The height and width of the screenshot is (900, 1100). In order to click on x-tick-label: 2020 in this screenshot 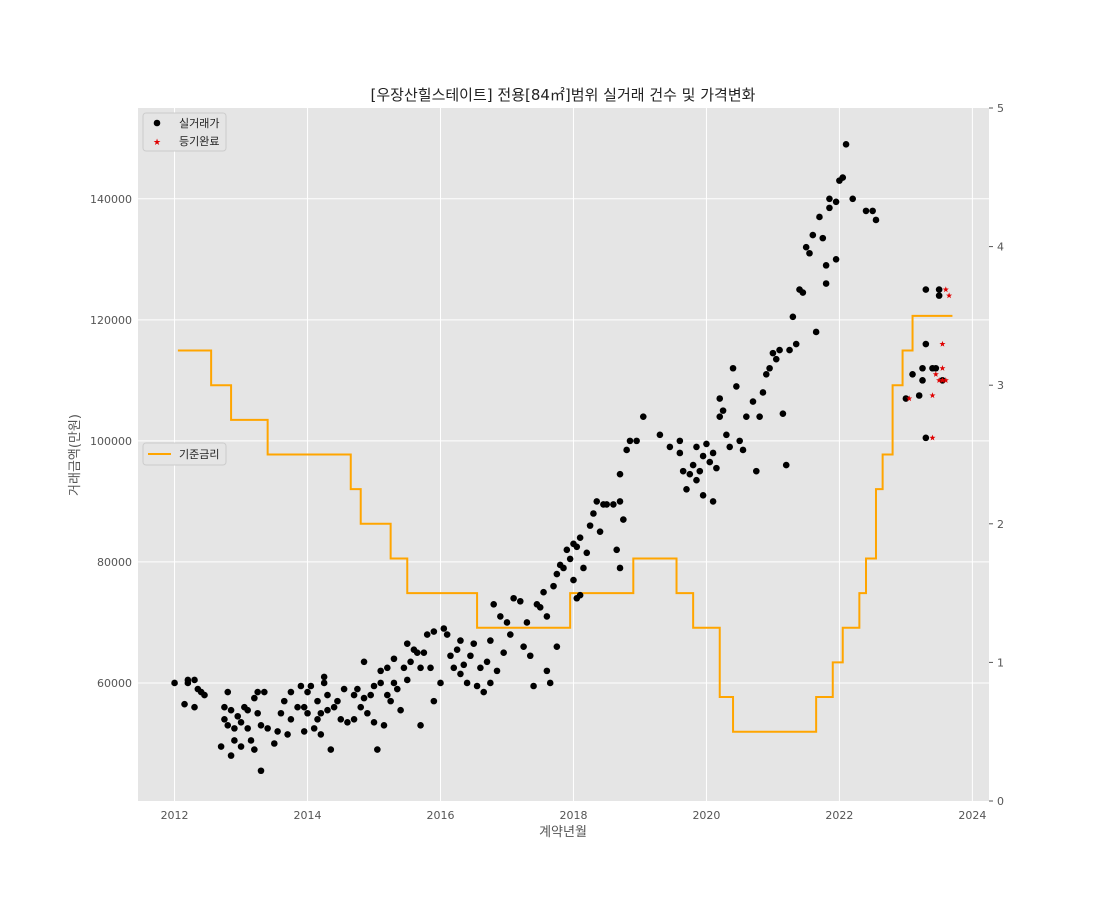, I will do `click(706, 815)`.